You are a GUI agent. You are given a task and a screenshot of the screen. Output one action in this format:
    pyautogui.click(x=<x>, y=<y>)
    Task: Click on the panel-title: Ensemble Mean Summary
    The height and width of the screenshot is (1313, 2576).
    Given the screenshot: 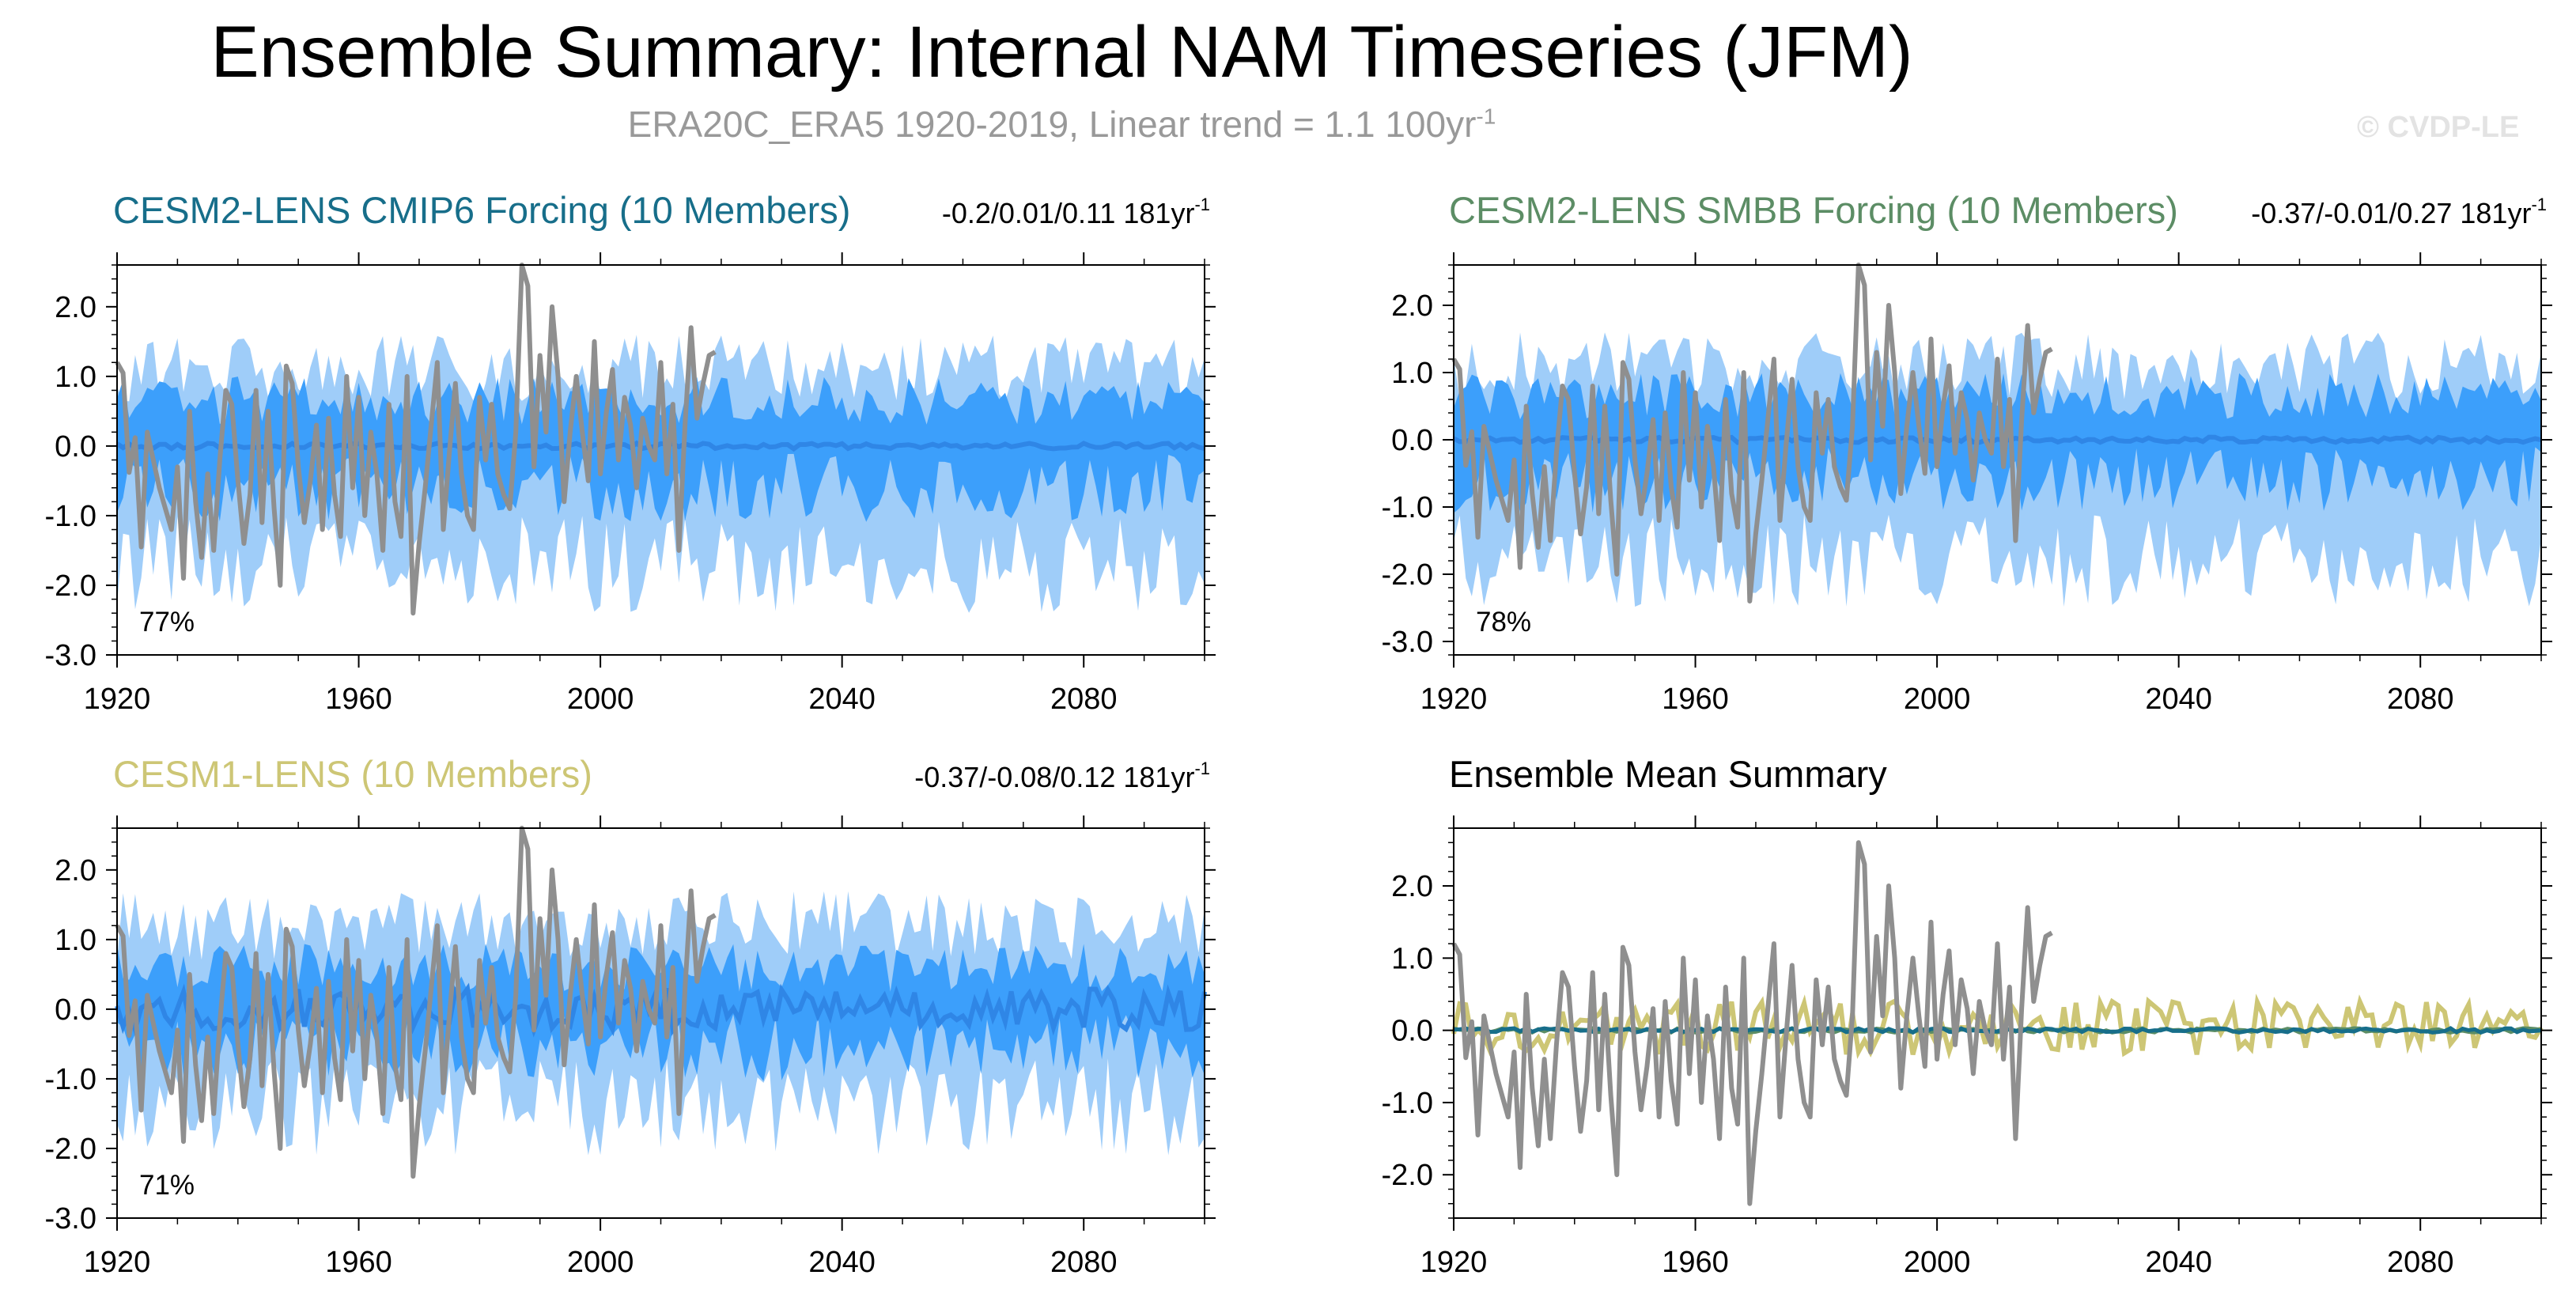 What is the action you would take?
    pyautogui.click(x=1668, y=774)
    